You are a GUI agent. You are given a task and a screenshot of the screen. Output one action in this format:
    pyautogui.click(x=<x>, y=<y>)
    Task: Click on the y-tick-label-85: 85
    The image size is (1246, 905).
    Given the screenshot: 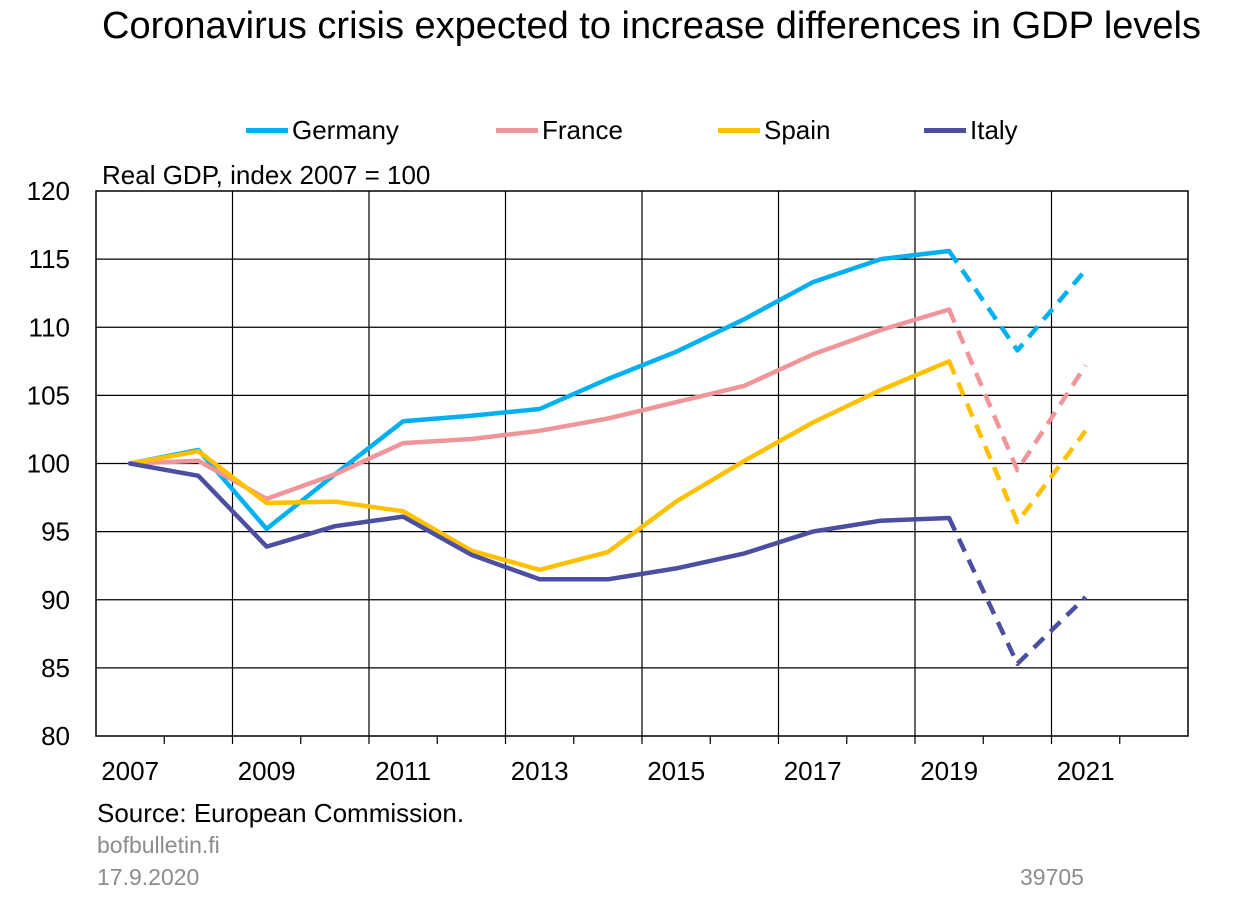 What is the action you would take?
    pyautogui.click(x=55, y=668)
    